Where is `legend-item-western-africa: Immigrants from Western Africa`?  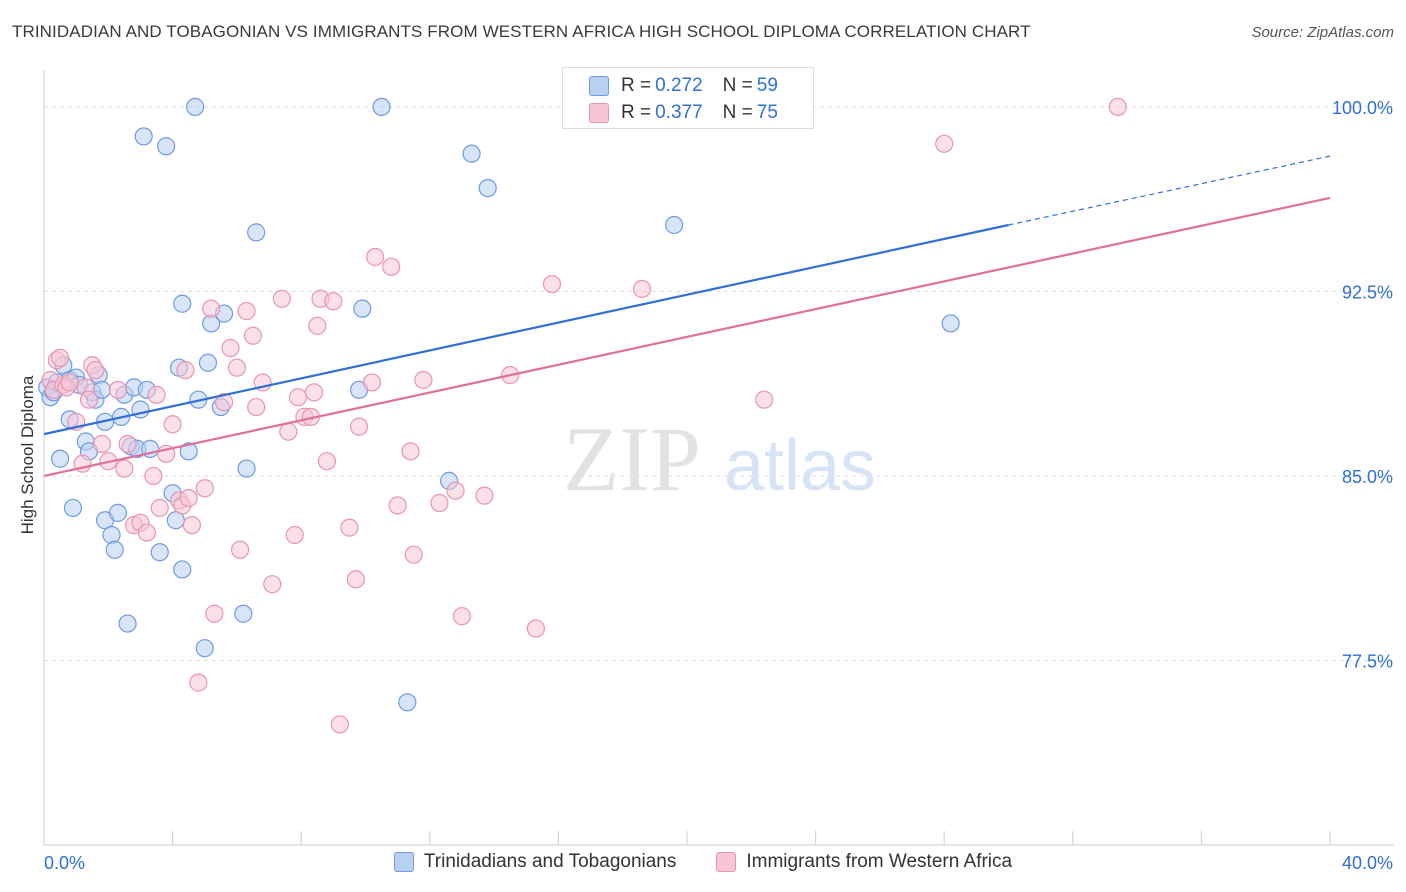
legend-item-western-africa: Immigrants from Western Africa is located at coordinates (864, 862).